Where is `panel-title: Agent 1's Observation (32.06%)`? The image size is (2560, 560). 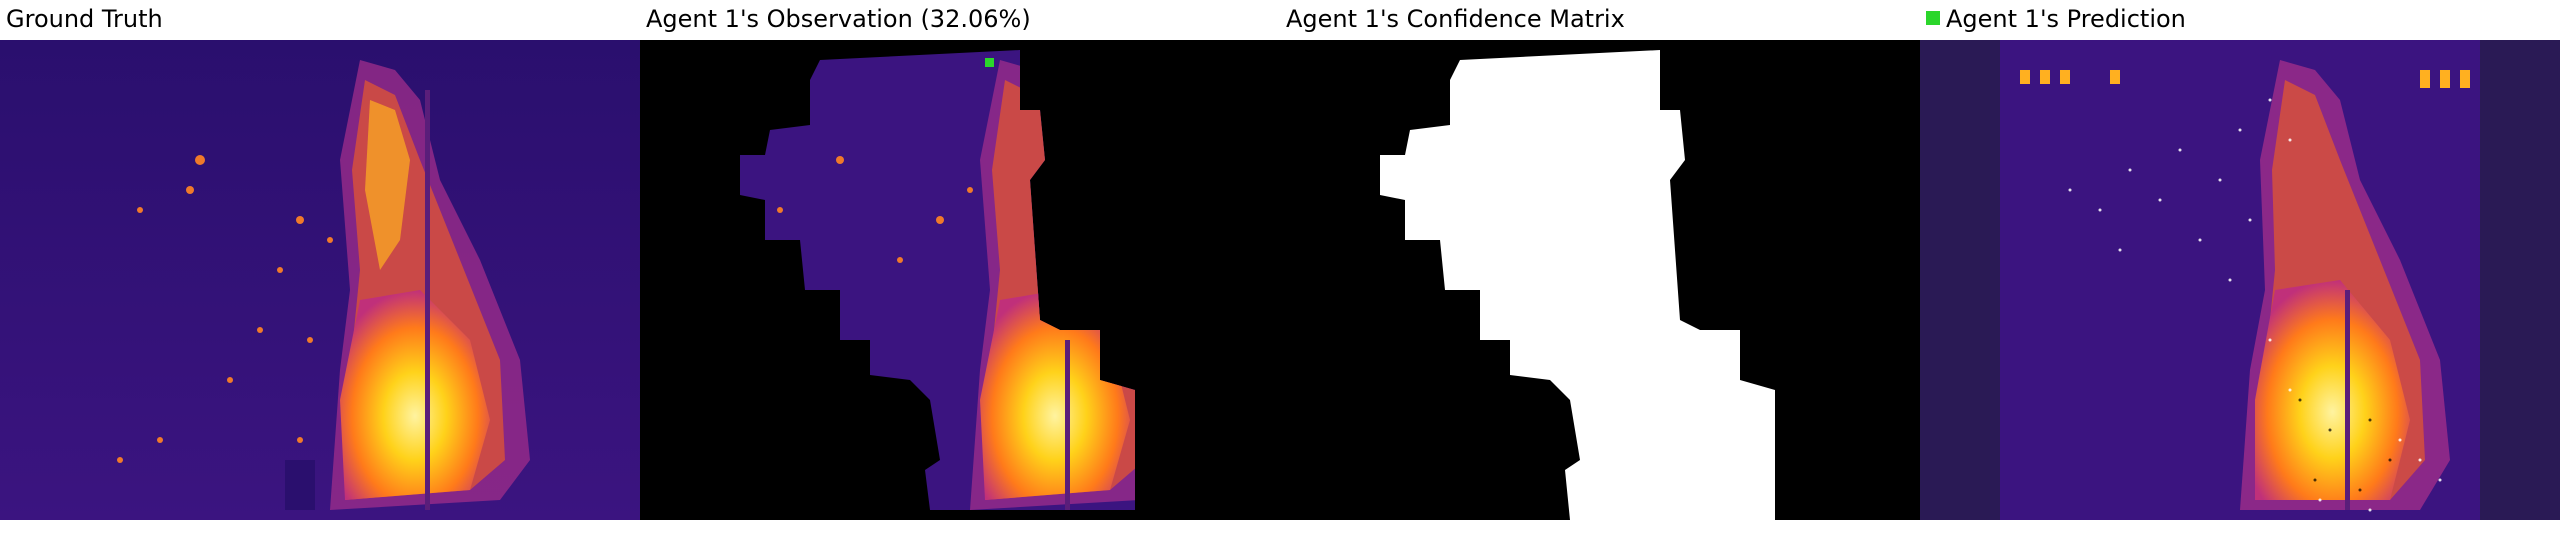
panel-title: Agent 1's Observation (32.06%) is located at coordinates (838, 19).